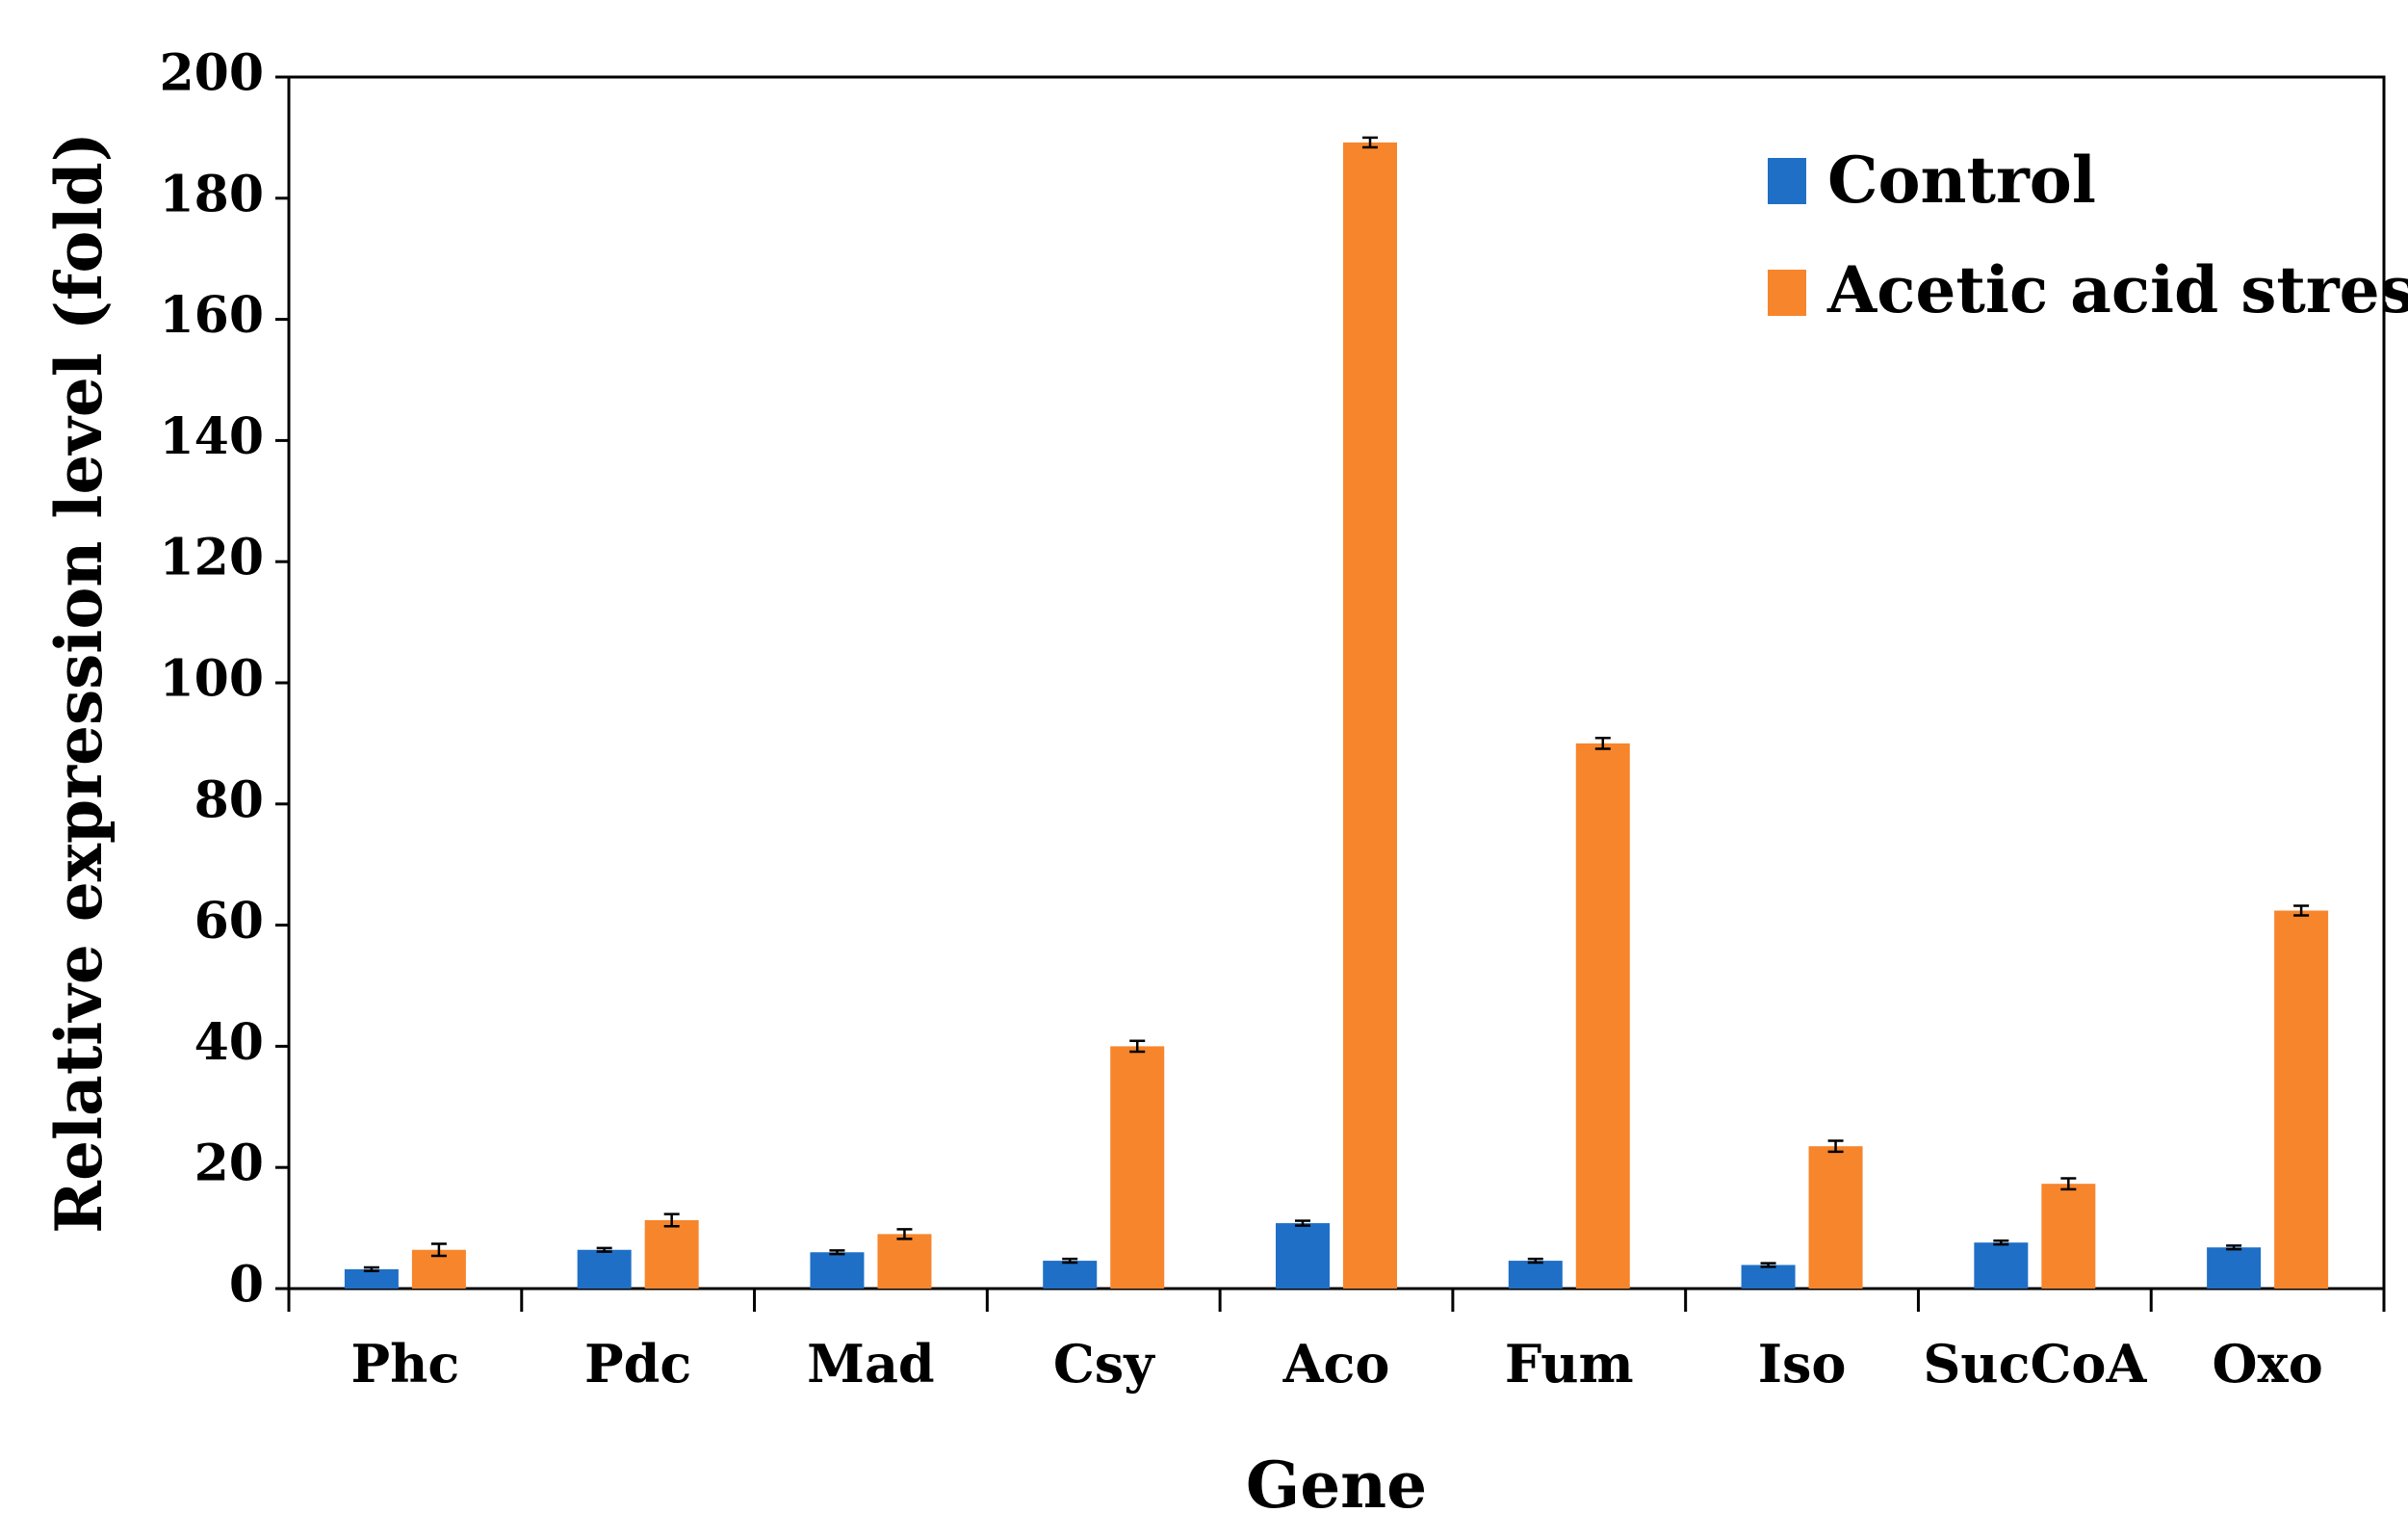 This screenshot has height=1539, width=2408. I want to click on y-tick-label: 80, so click(229, 800).